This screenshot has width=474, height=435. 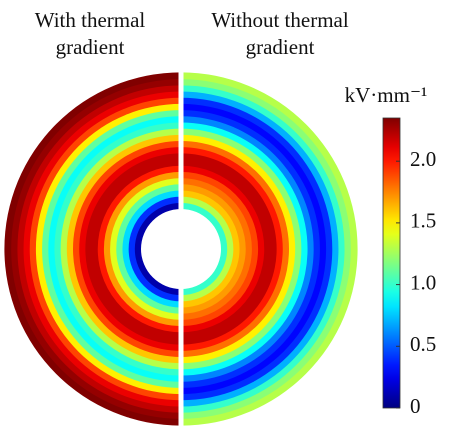 What do you see at coordinates (280, 20) in the screenshot?
I see `panel-title: Without thermal` at bounding box center [280, 20].